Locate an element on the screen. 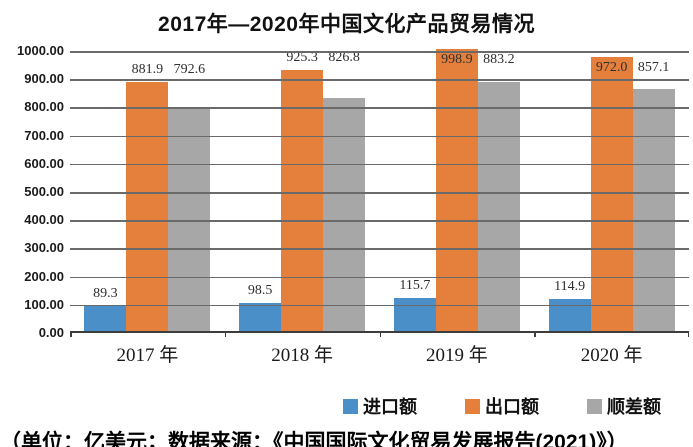 This screenshot has height=447, width=693. bar-进口额-2019年 is located at coordinates (414, 314).